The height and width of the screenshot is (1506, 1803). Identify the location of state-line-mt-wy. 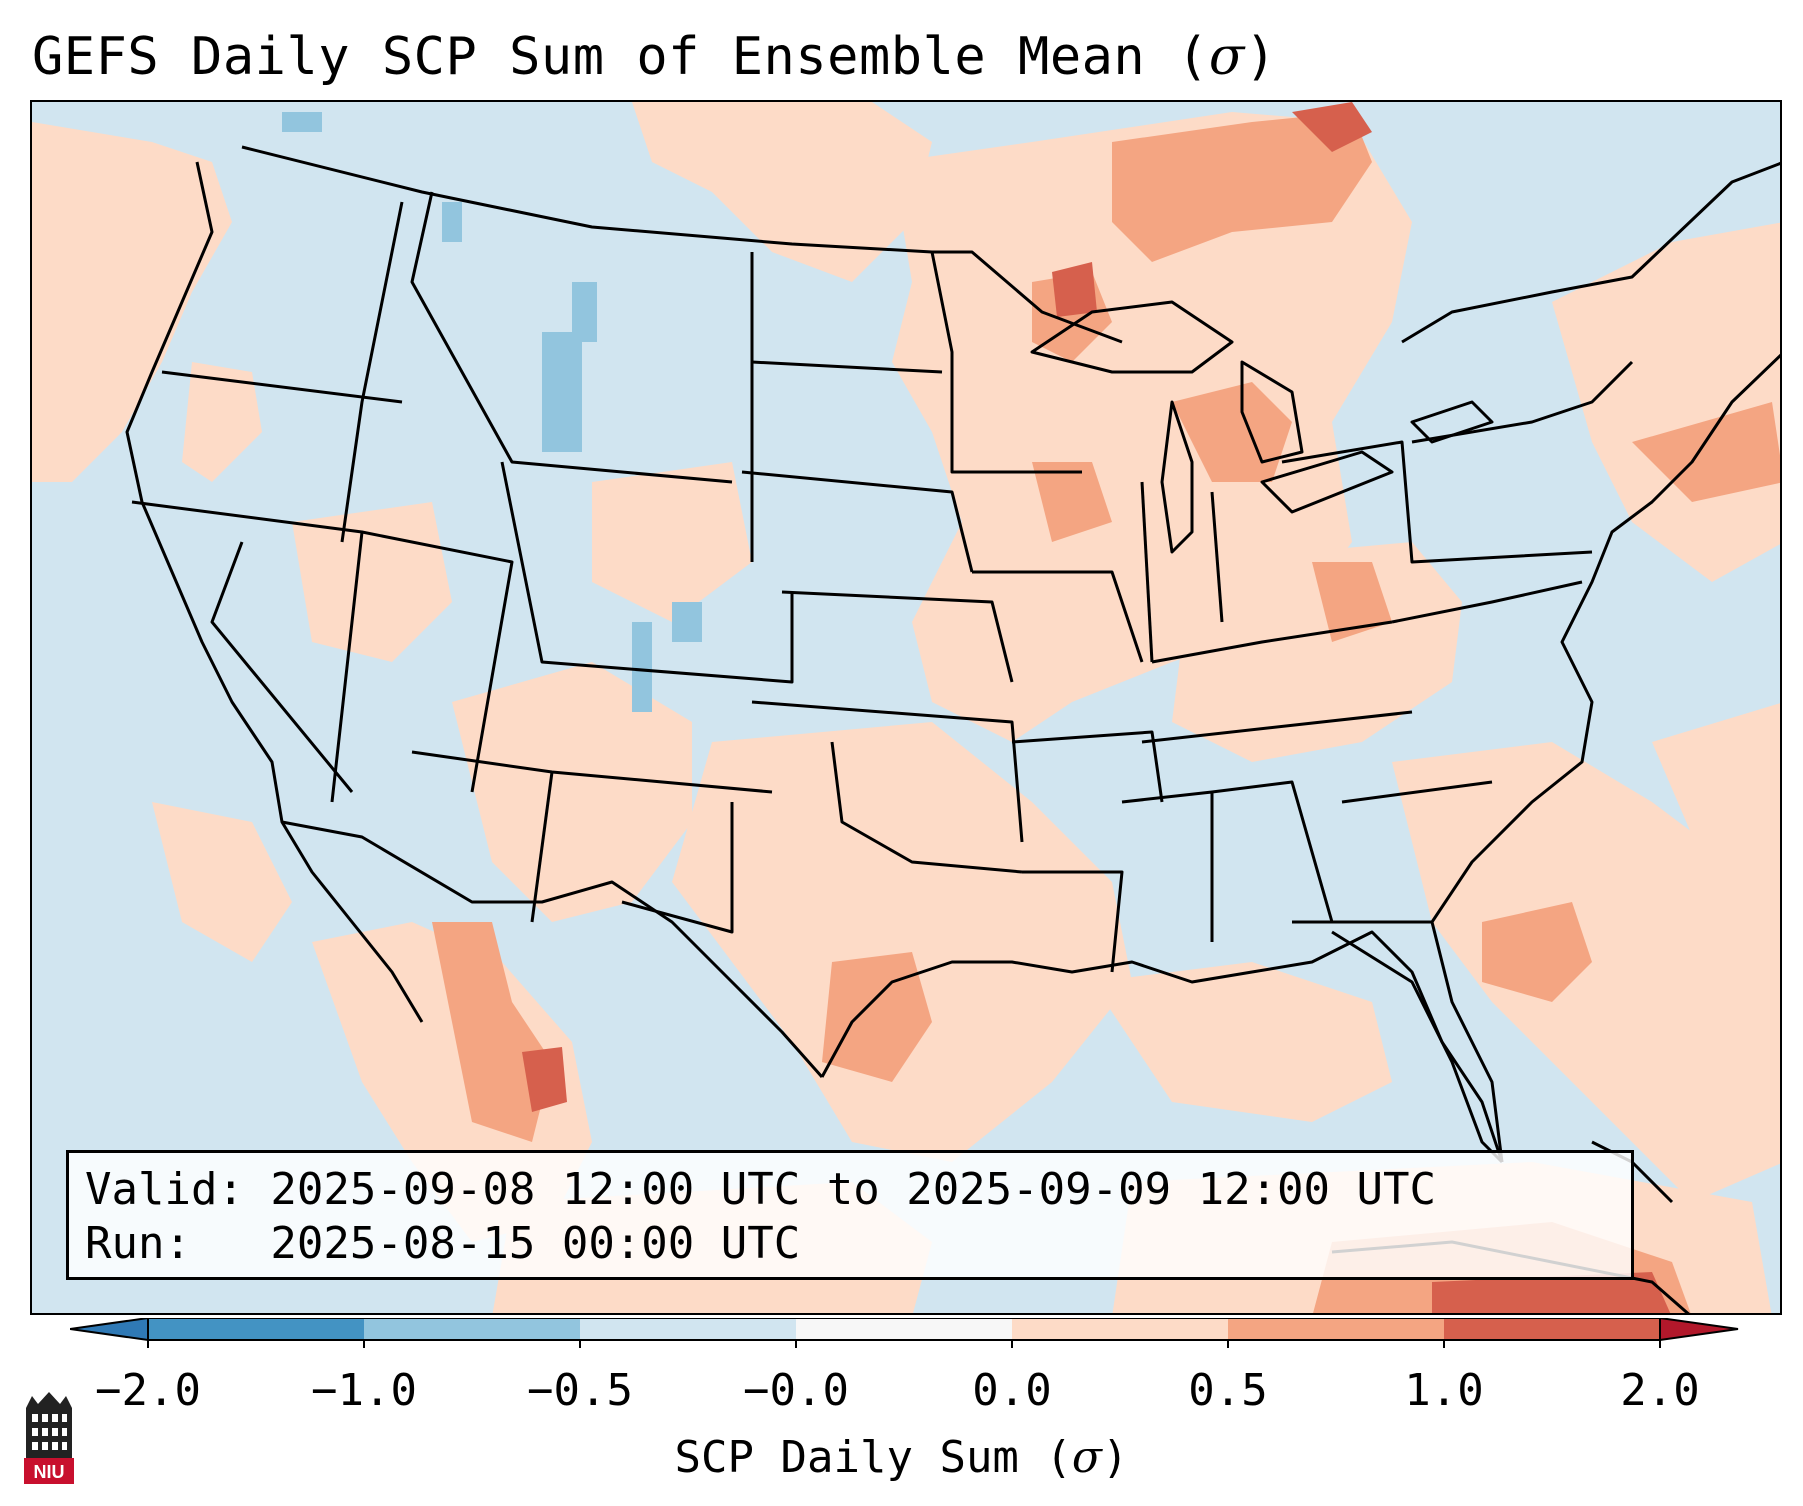
(571, 337).